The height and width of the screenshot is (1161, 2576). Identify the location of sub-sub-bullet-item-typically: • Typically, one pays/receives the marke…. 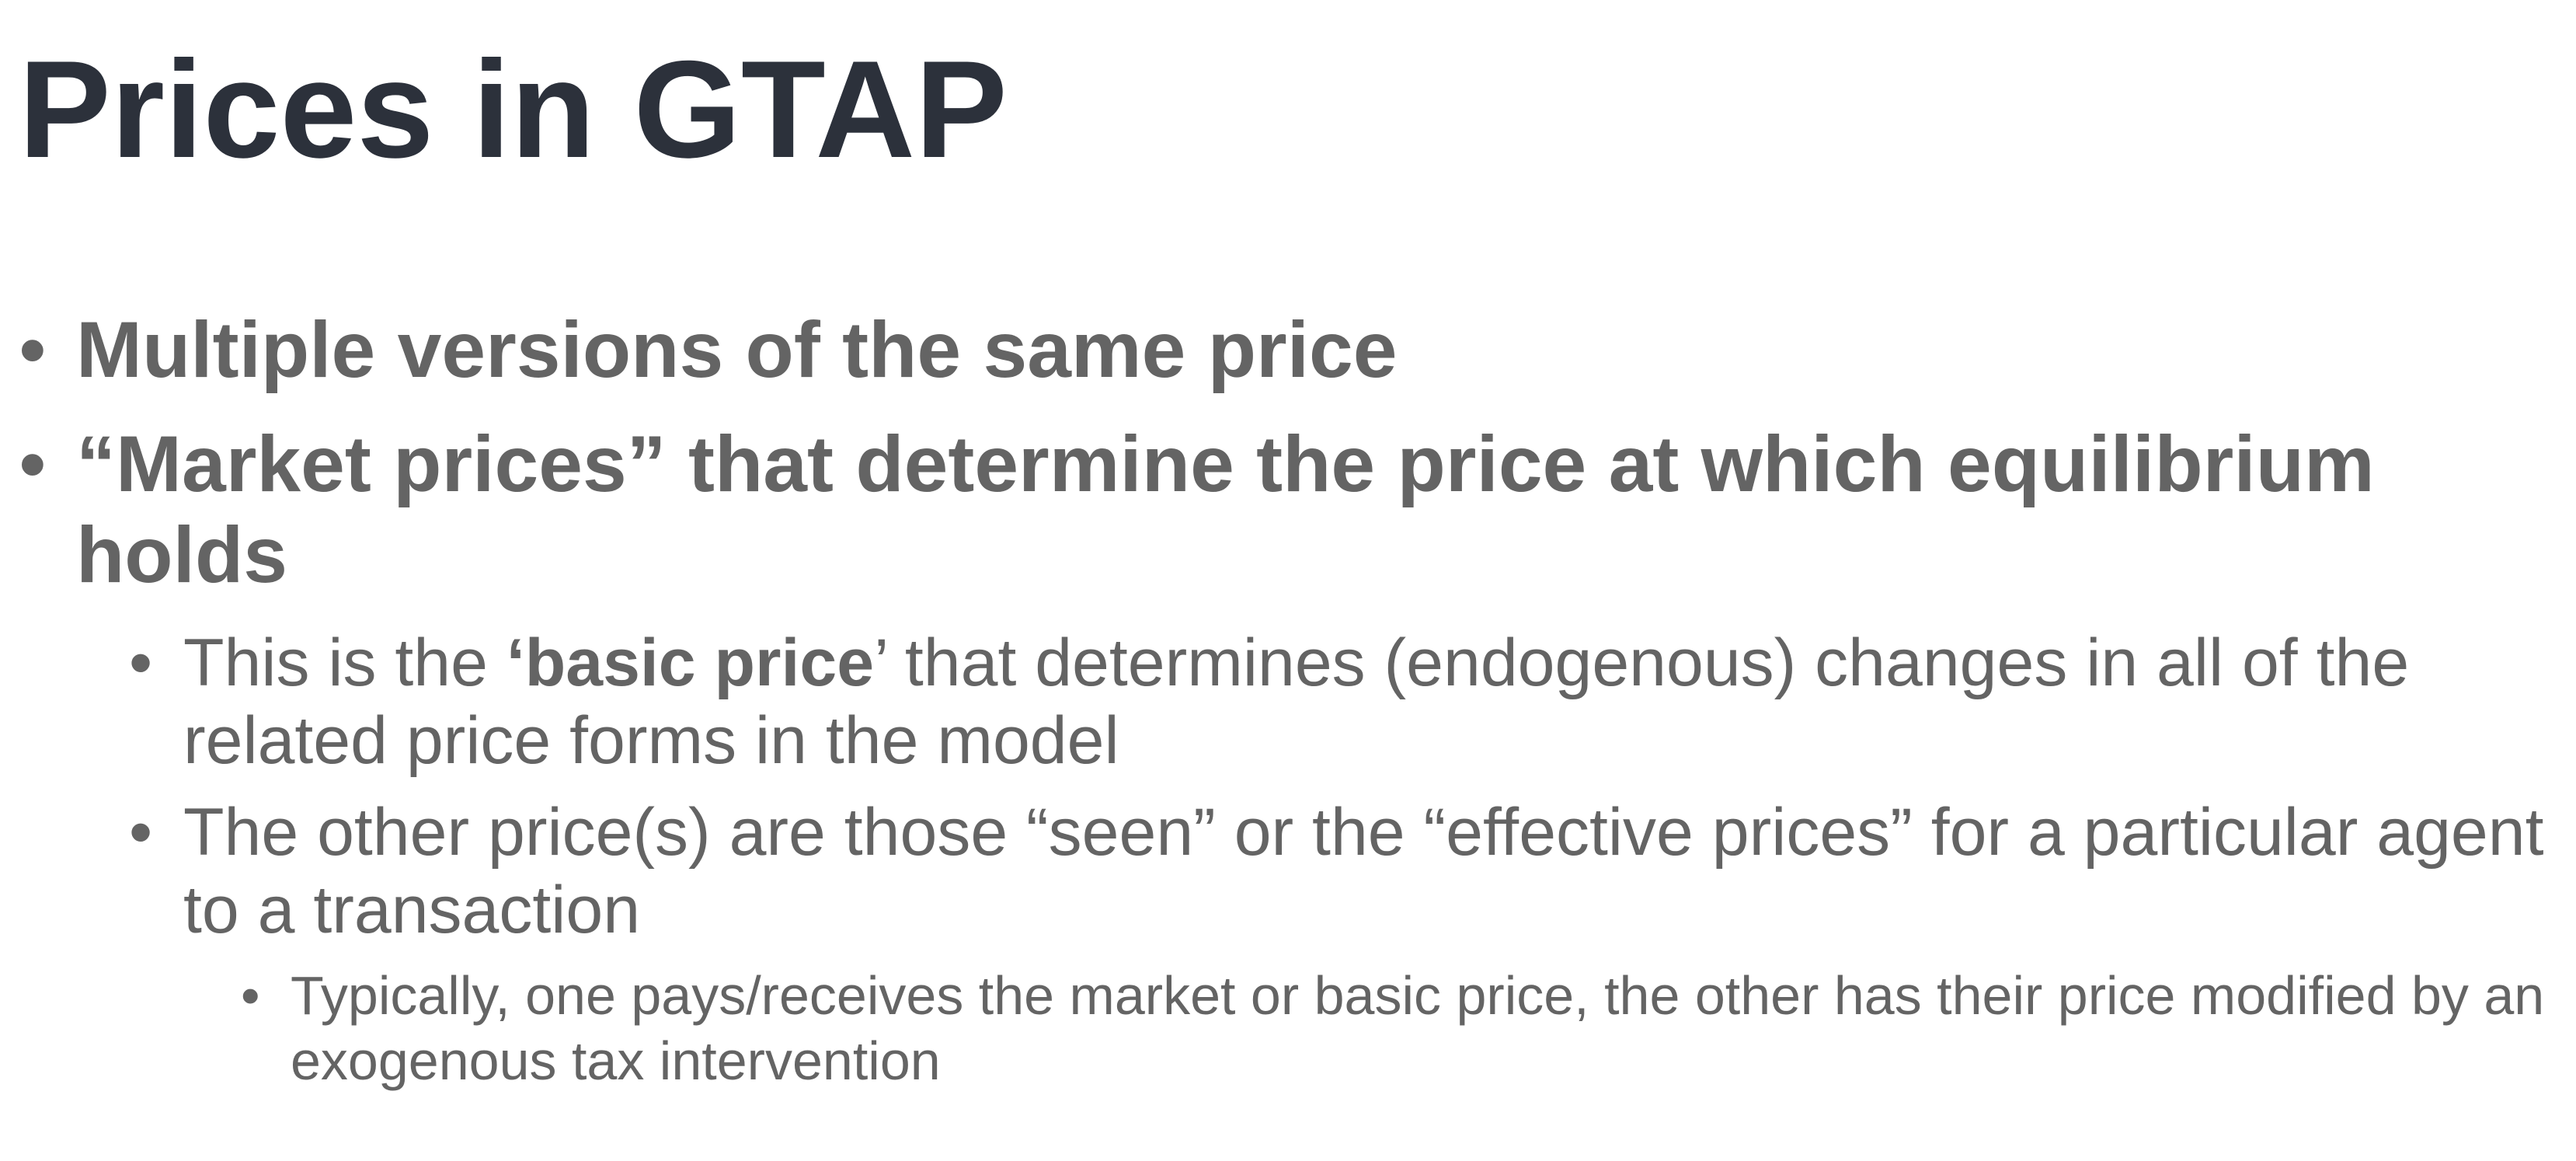
(1289, 1028).